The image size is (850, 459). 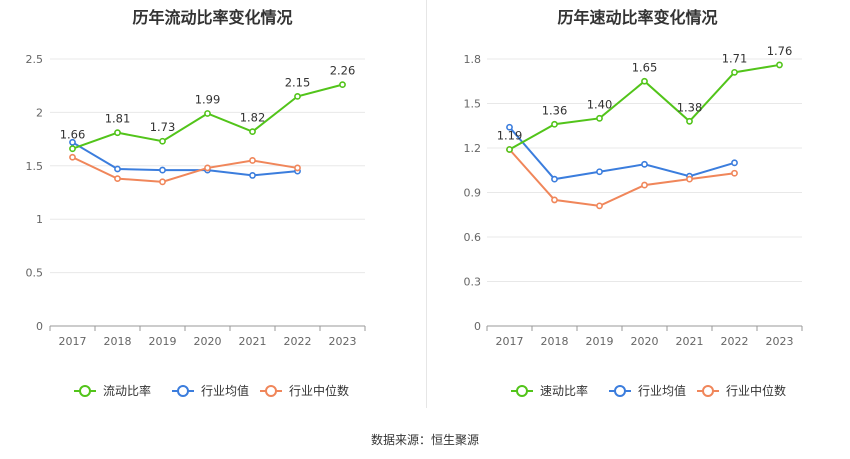 What do you see at coordinates (208, 99) in the screenshot?
I see `data-label: 1.99` at bounding box center [208, 99].